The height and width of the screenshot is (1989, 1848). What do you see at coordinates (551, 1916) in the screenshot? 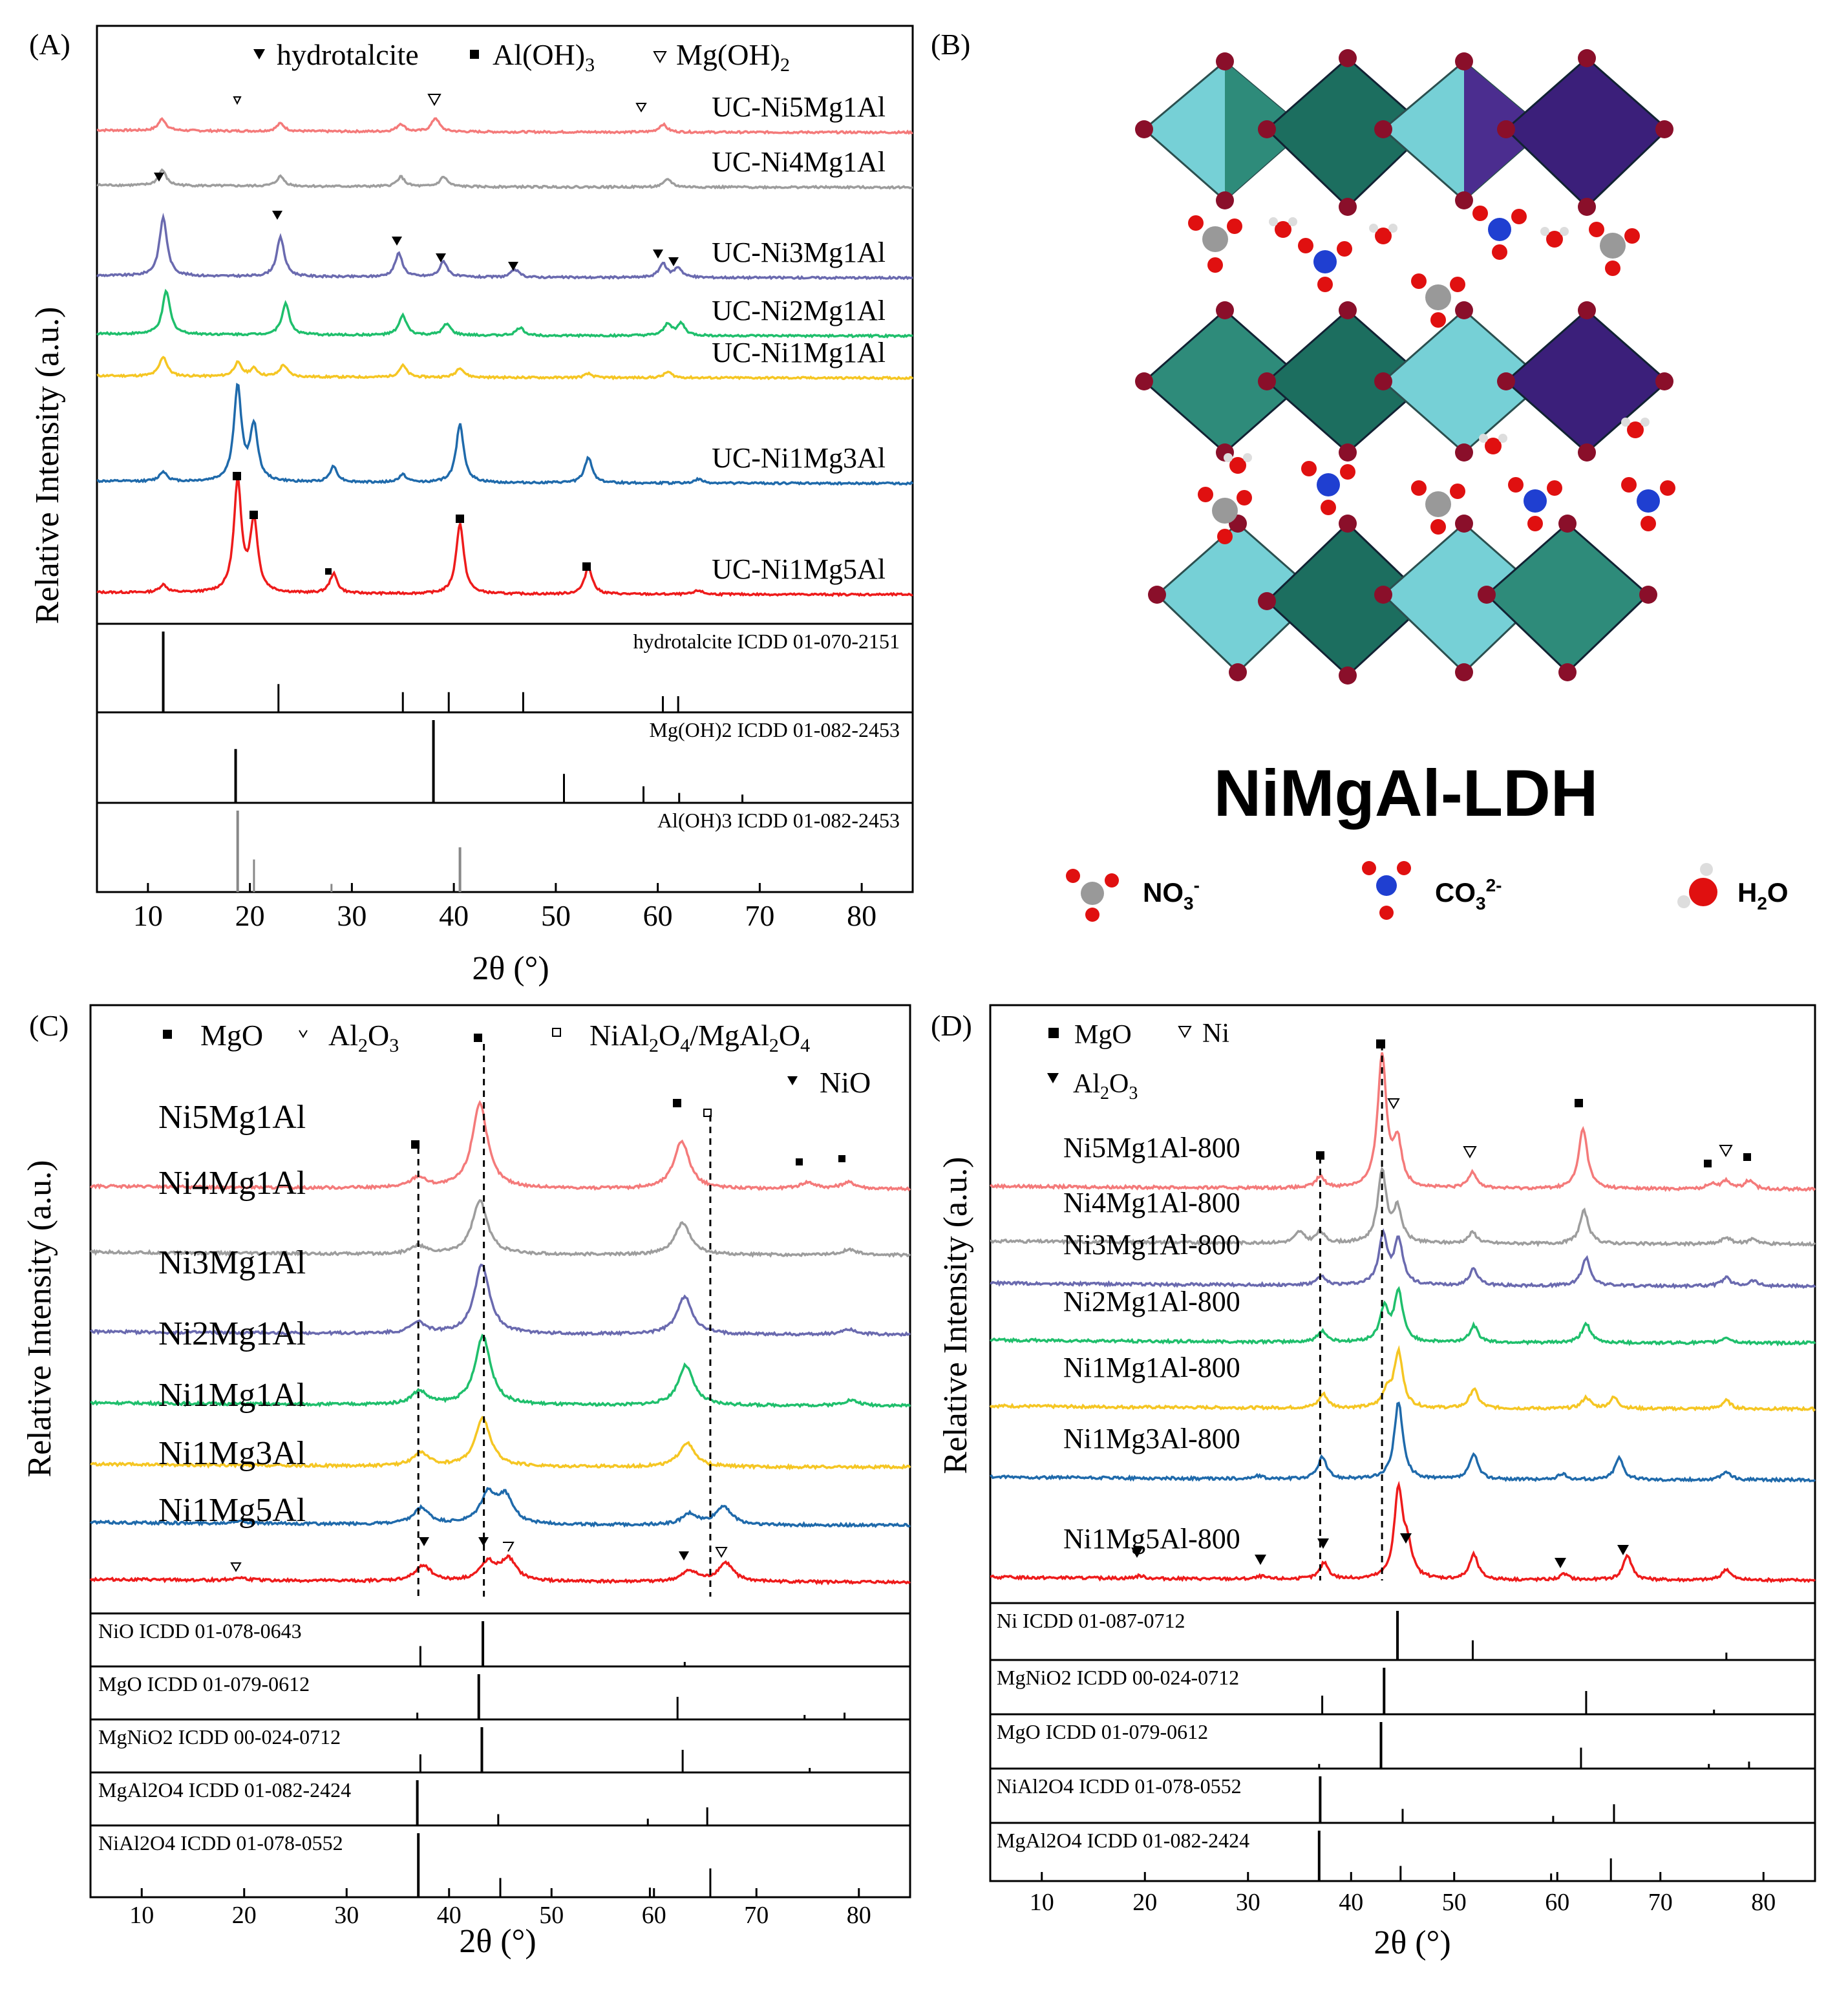
I see `x-tick-label: 50` at bounding box center [551, 1916].